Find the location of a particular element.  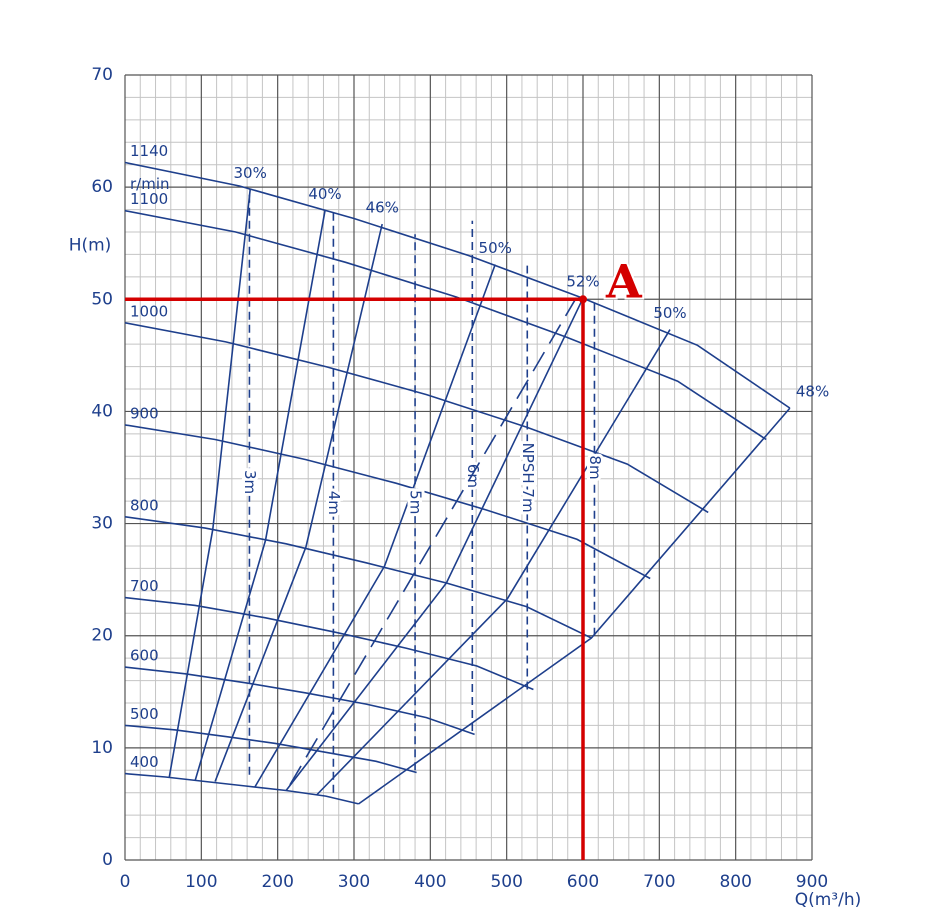

y-tick-label: 50 is located at coordinates (102, 299).